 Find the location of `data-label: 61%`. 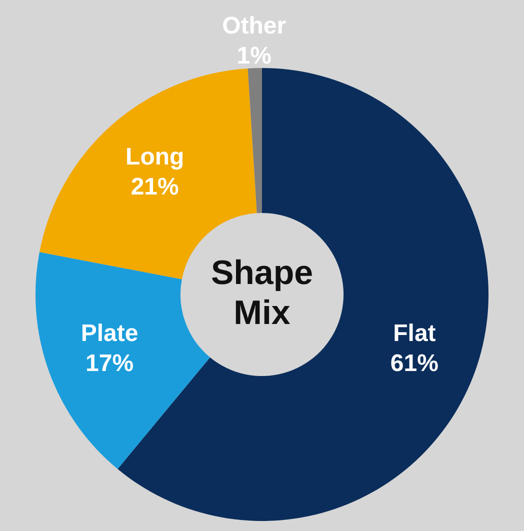

data-label: 61% is located at coordinates (414, 364).